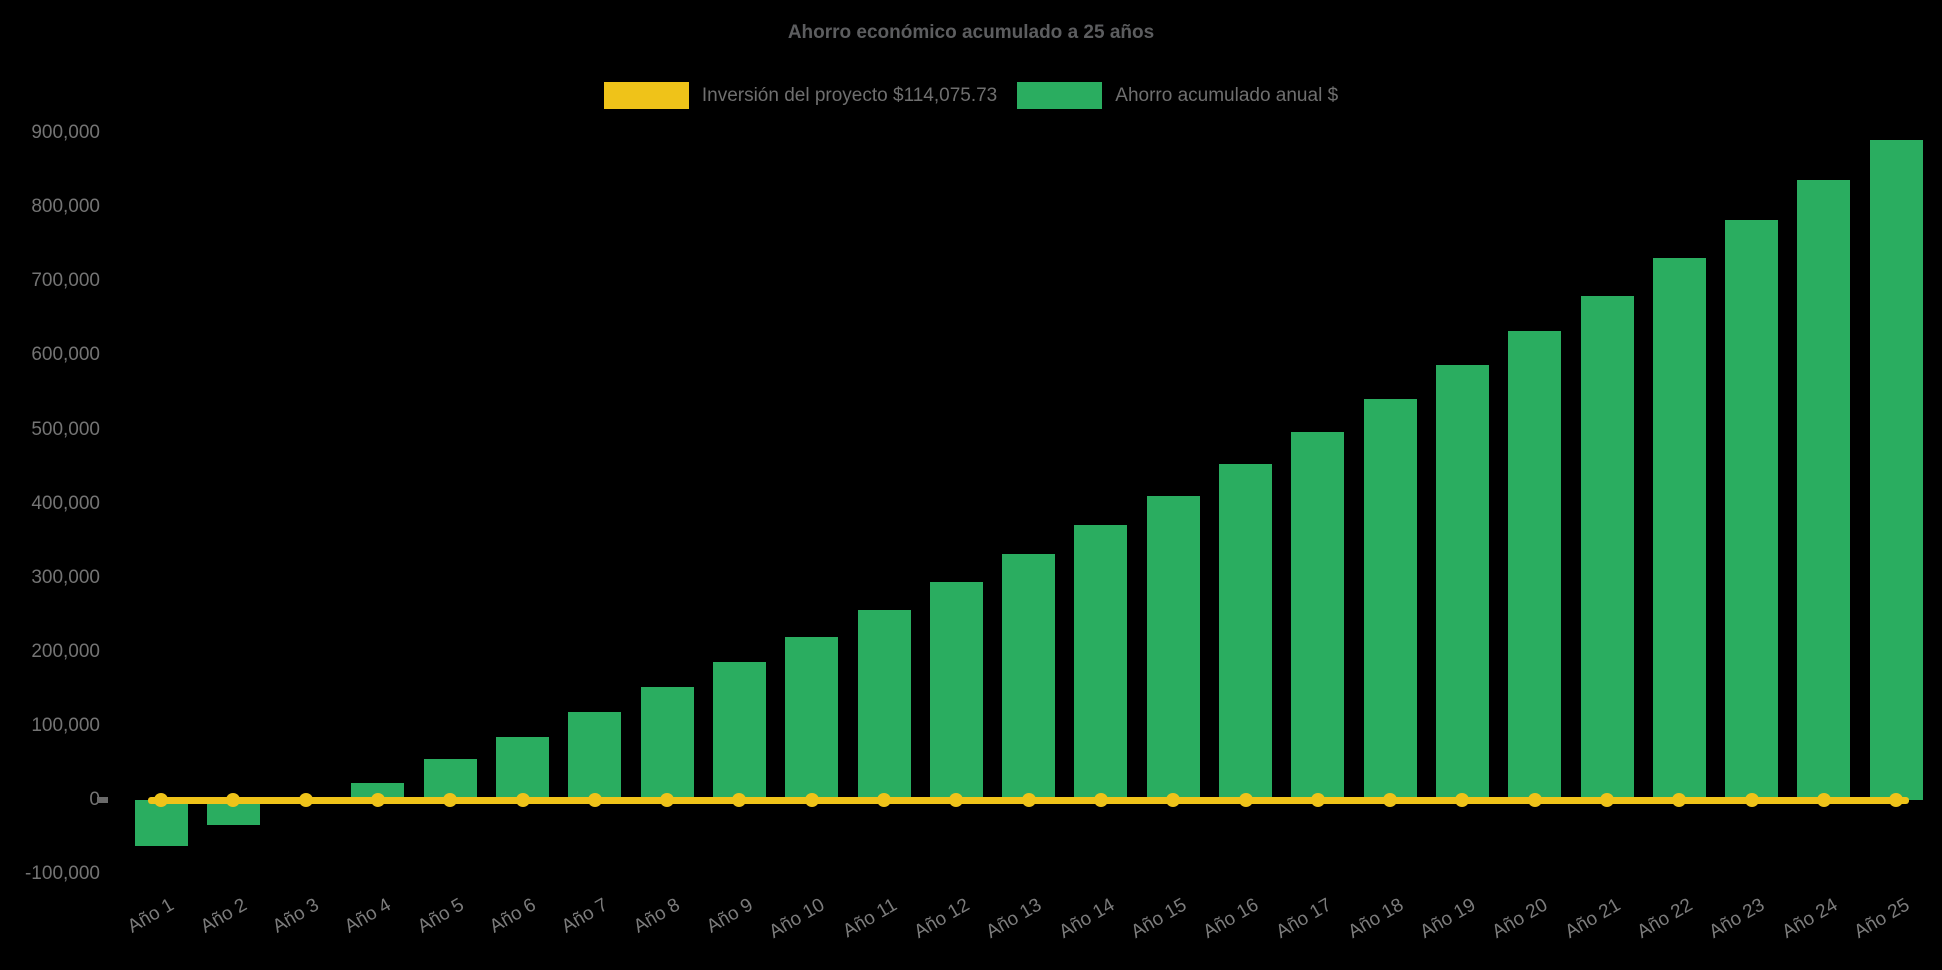  Describe the element at coordinates (65, 207) in the screenshot. I see `y-axis-label: 800,000` at that location.